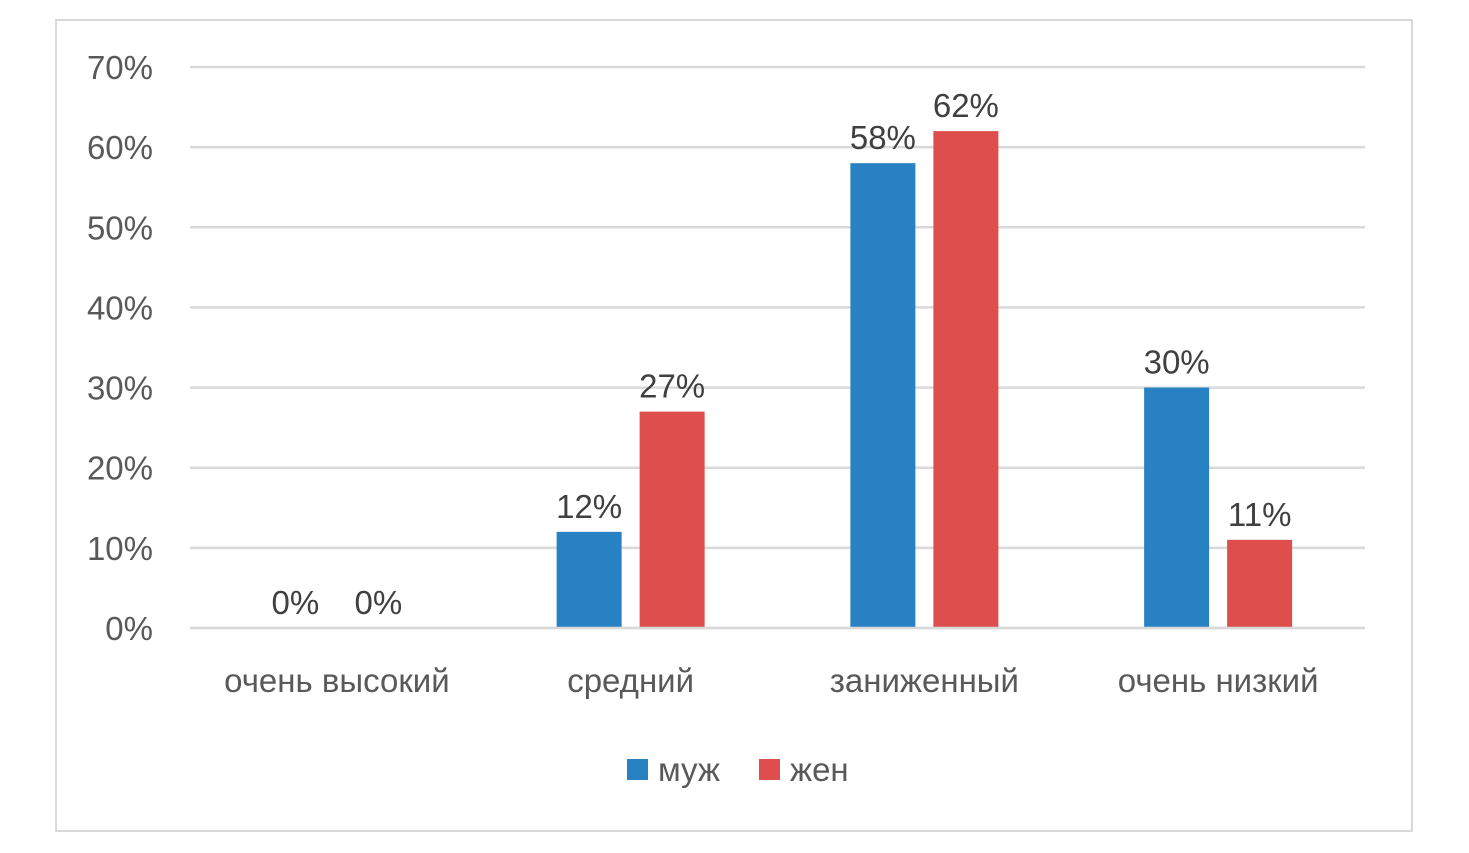  Describe the element at coordinates (819, 769) in the screenshot. I see `legend-label: жен` at that location.